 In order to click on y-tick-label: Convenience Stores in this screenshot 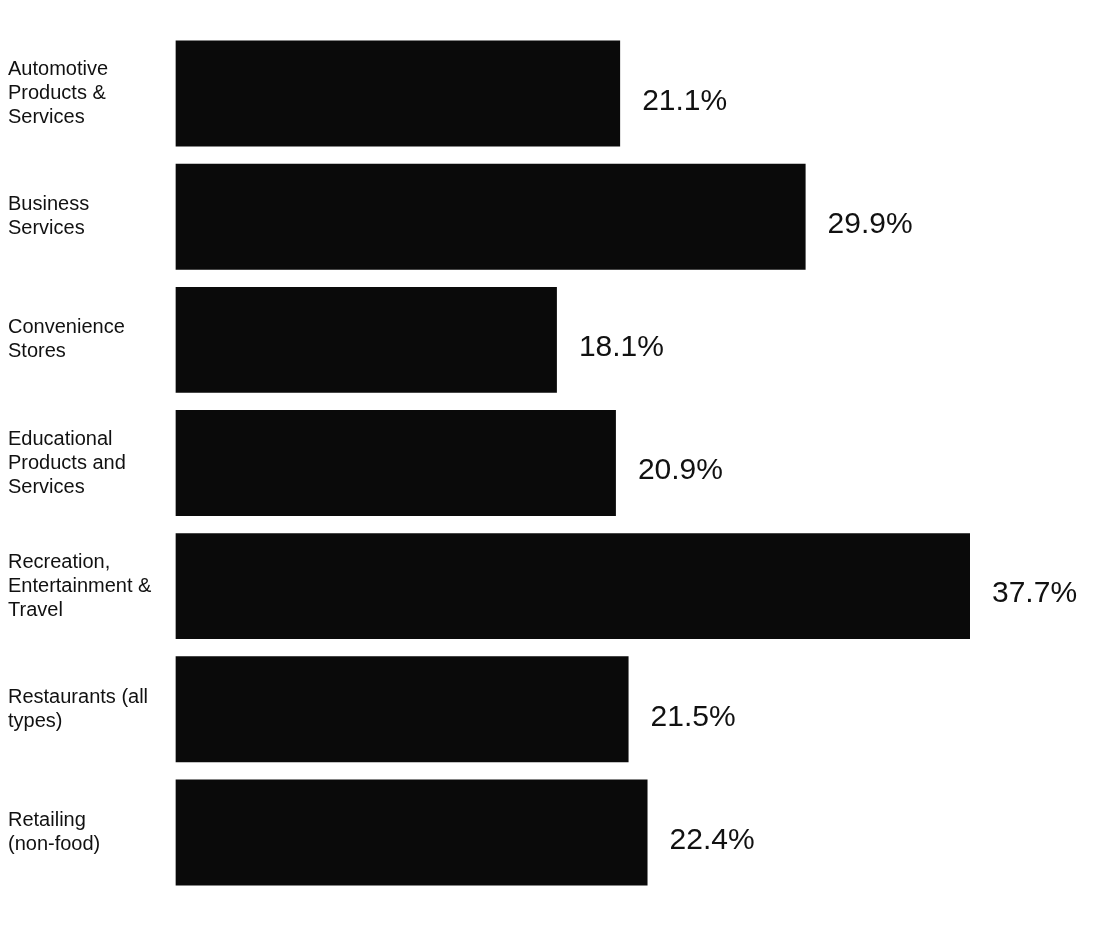, I will do `click(66, 338)`.